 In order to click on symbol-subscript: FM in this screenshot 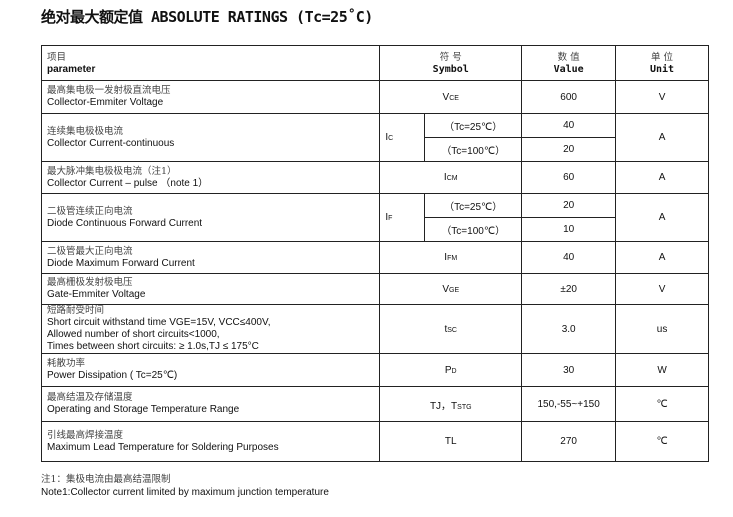, I will do `click(452, 258)`.